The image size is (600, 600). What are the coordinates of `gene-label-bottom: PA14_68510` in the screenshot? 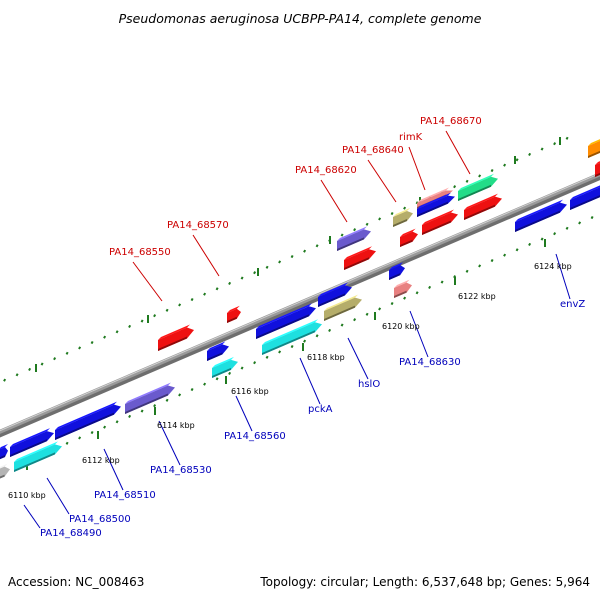 It's located at (125, 495).